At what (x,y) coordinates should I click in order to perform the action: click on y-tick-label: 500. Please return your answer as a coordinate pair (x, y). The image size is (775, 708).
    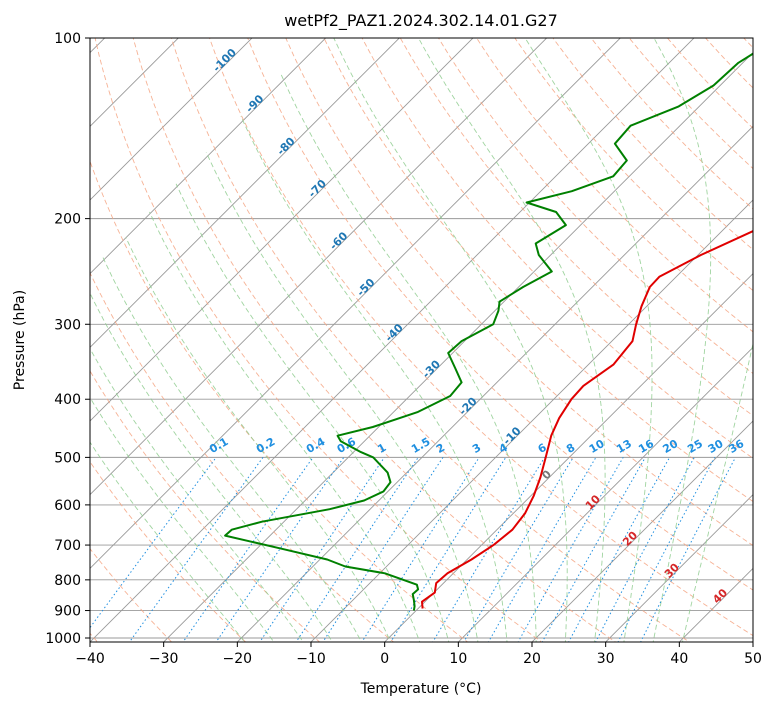
    Looking at the image, I should click on (67, 458).